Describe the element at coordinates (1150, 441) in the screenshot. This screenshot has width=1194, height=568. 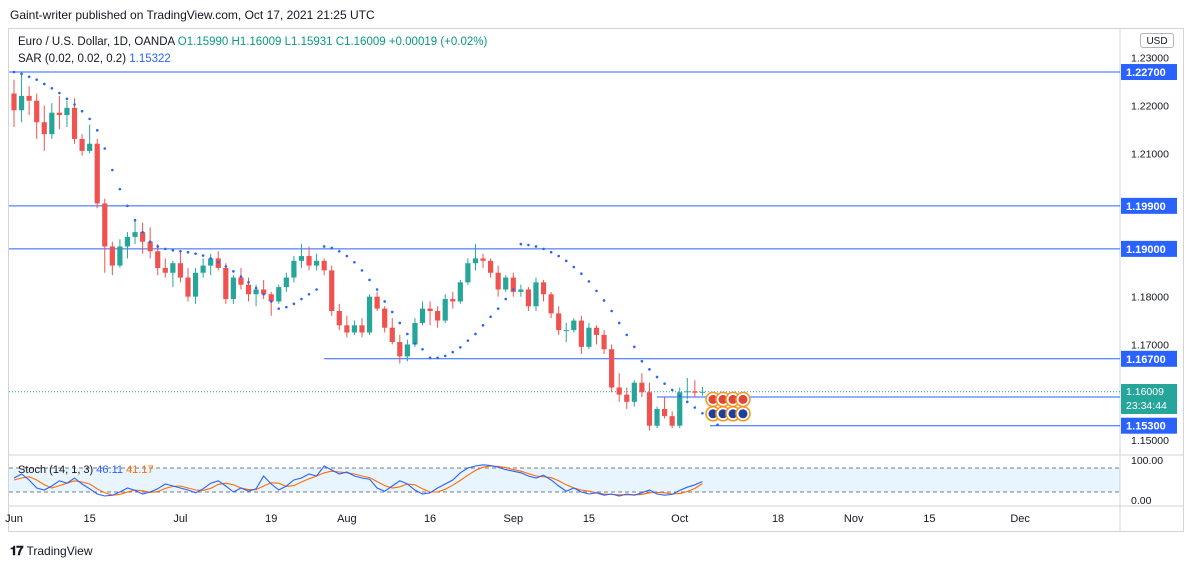
I see `price-tick-label: 1.15000` at that location.